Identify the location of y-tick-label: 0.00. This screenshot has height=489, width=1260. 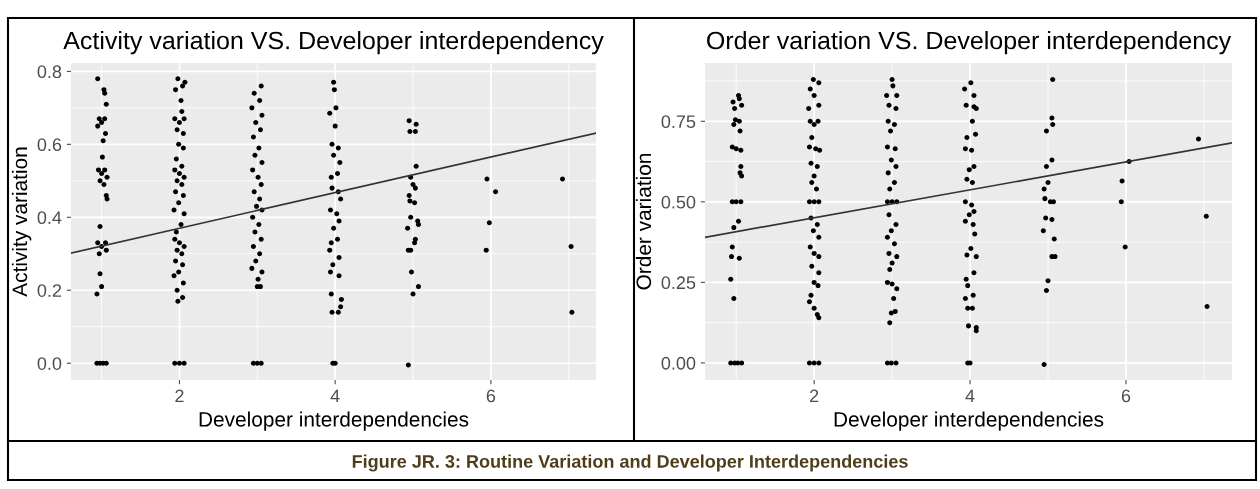
(678, 363).